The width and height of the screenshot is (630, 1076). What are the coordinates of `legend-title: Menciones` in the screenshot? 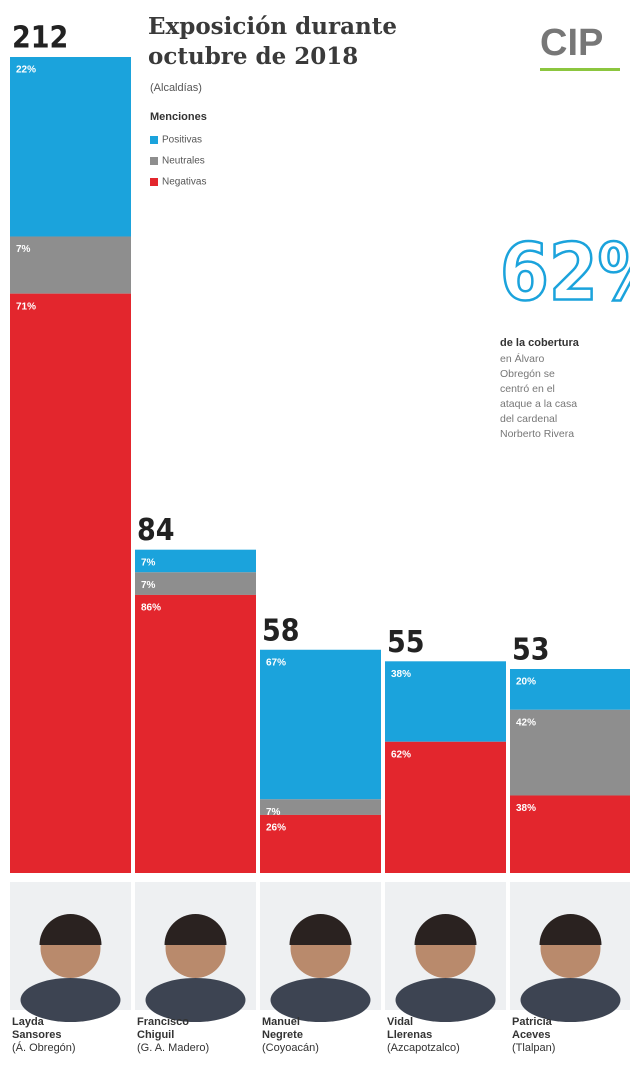 It's located at (178, 117).